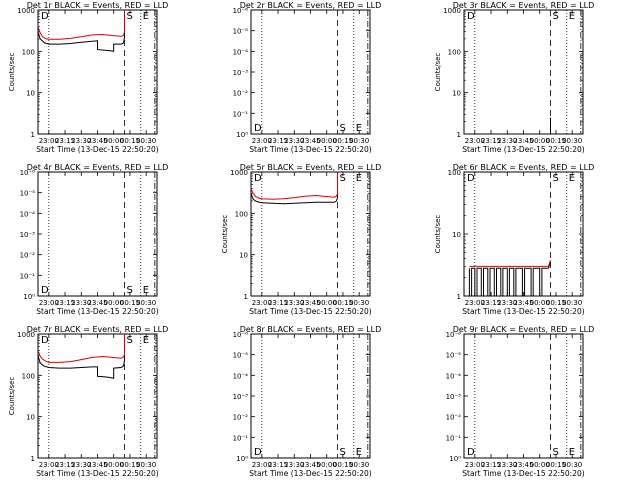 The width and height of the screenshot is (640, 480). I want to click on y-tick-label: 10⁻², so click(241, 94).